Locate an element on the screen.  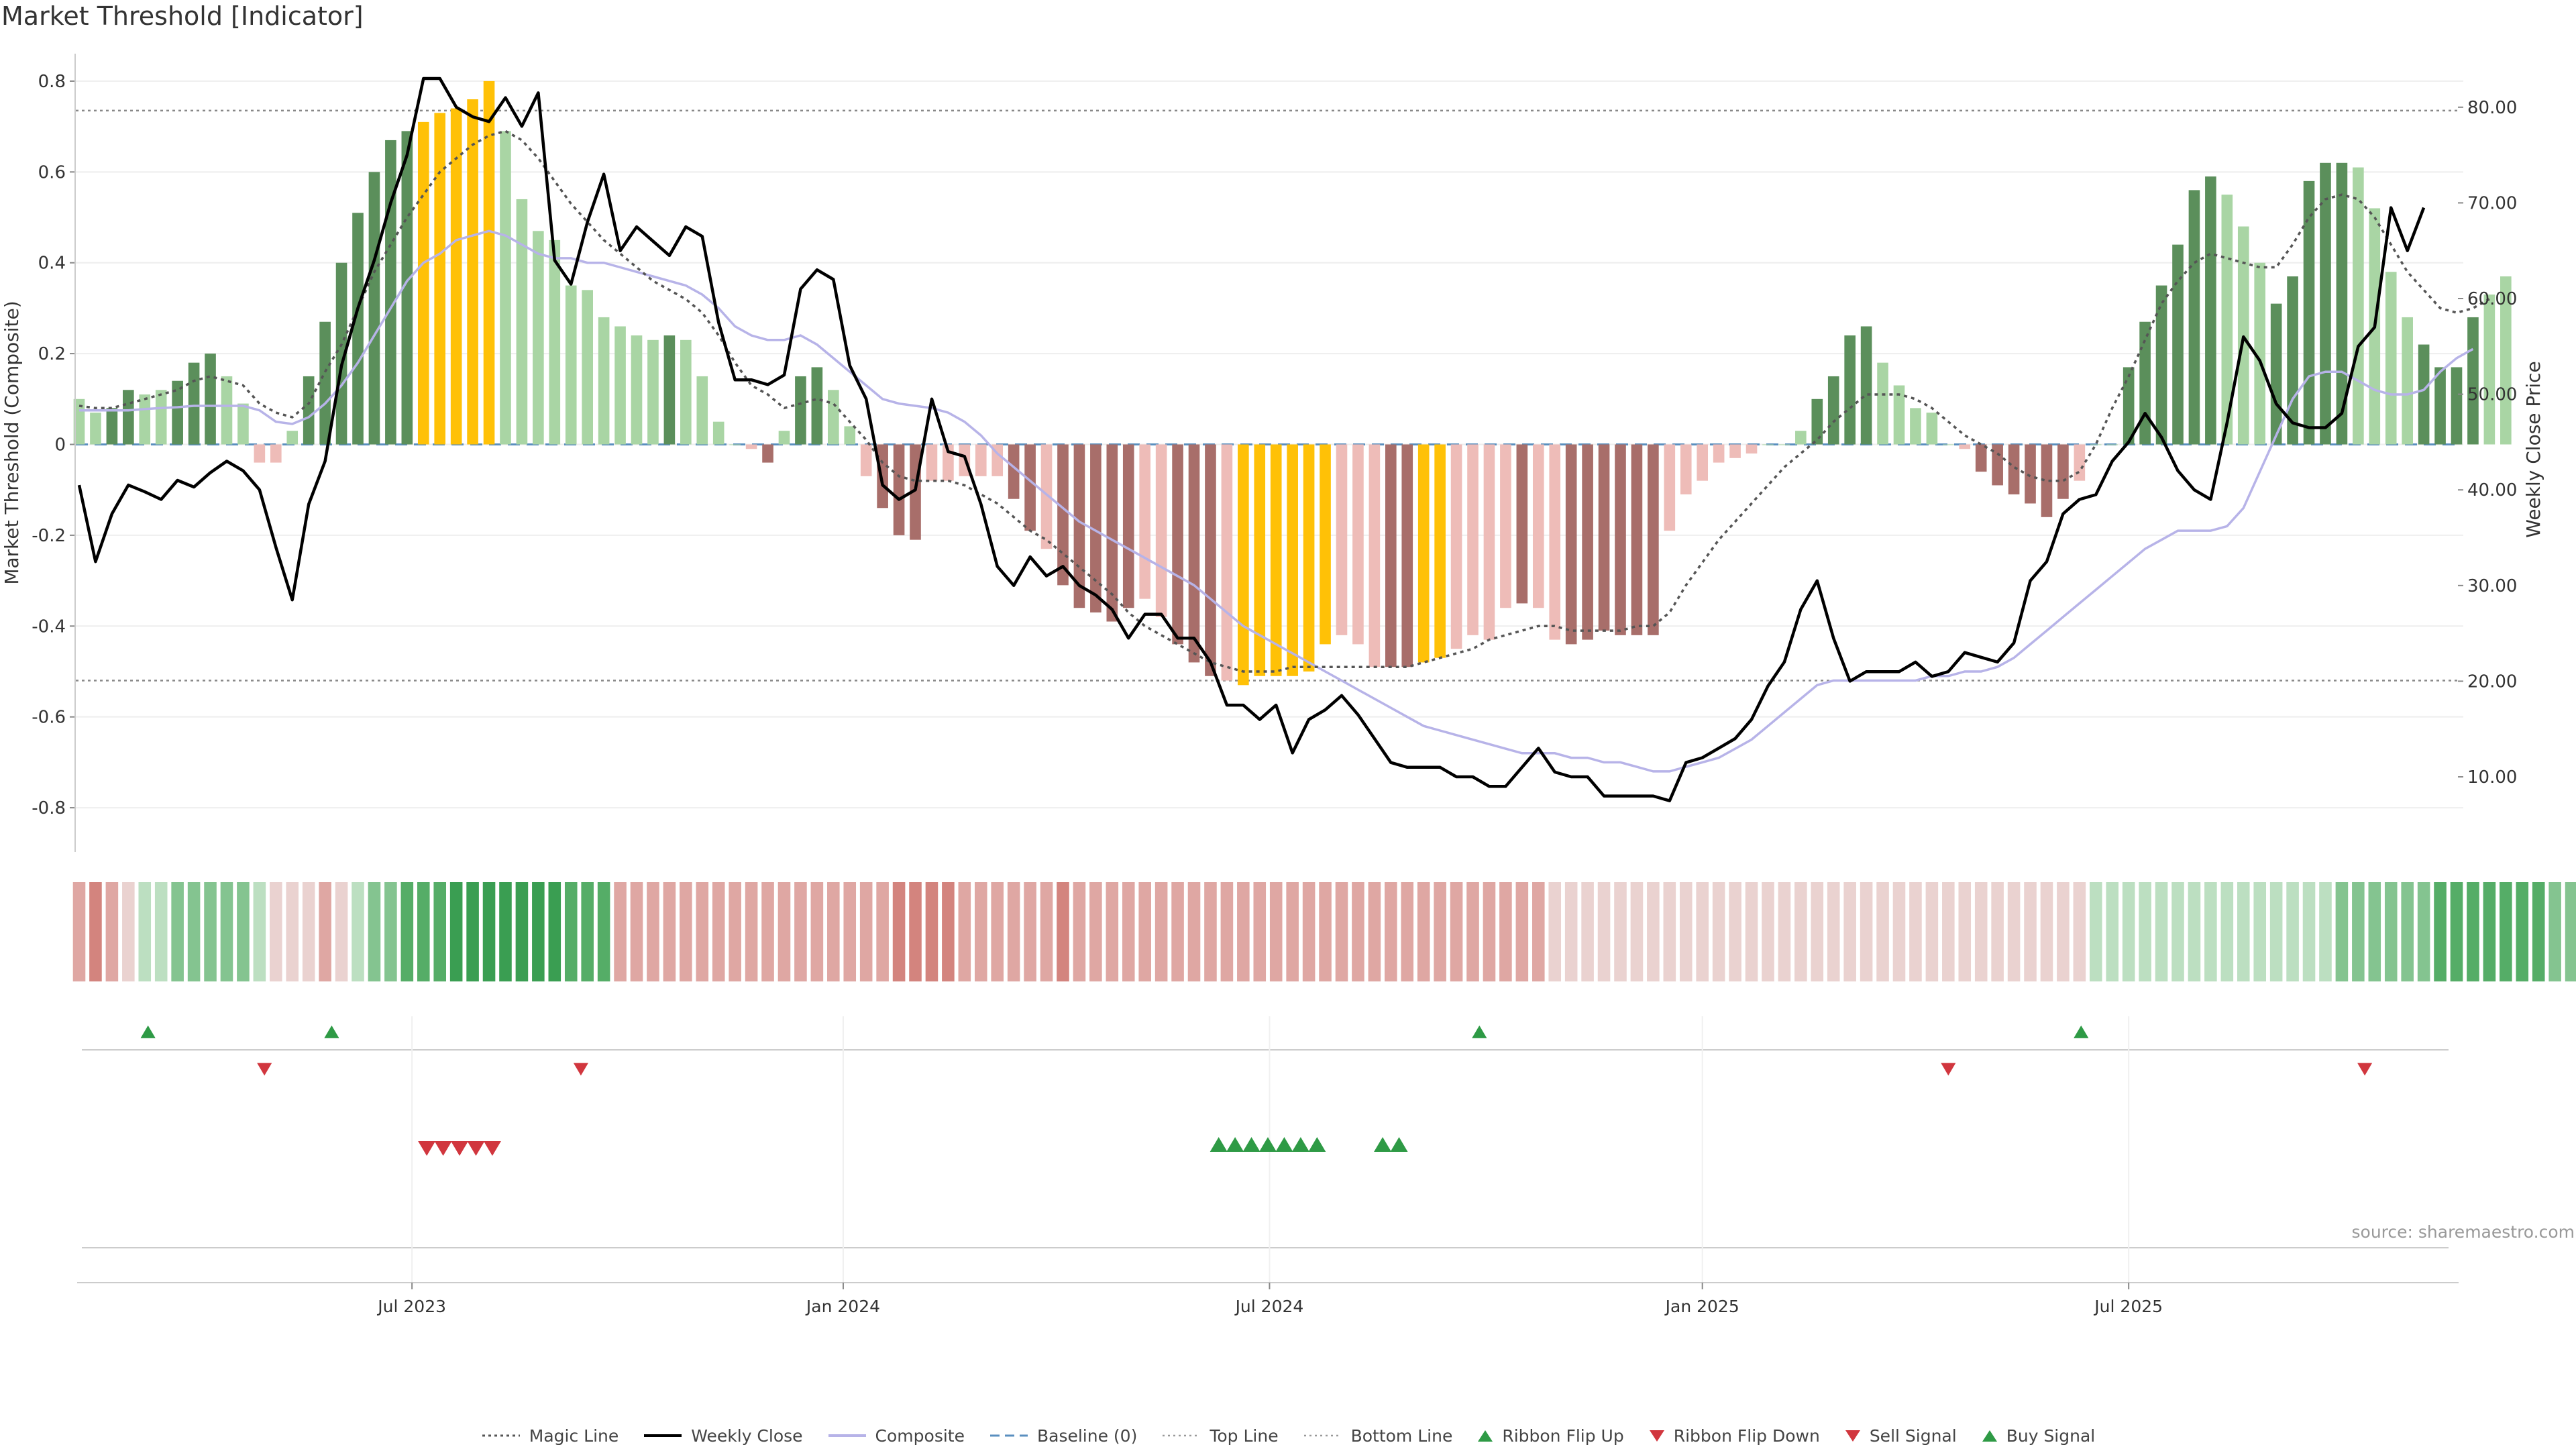
legend-item: Ribbon Flip Down is located at coordinates (1734, 1436).